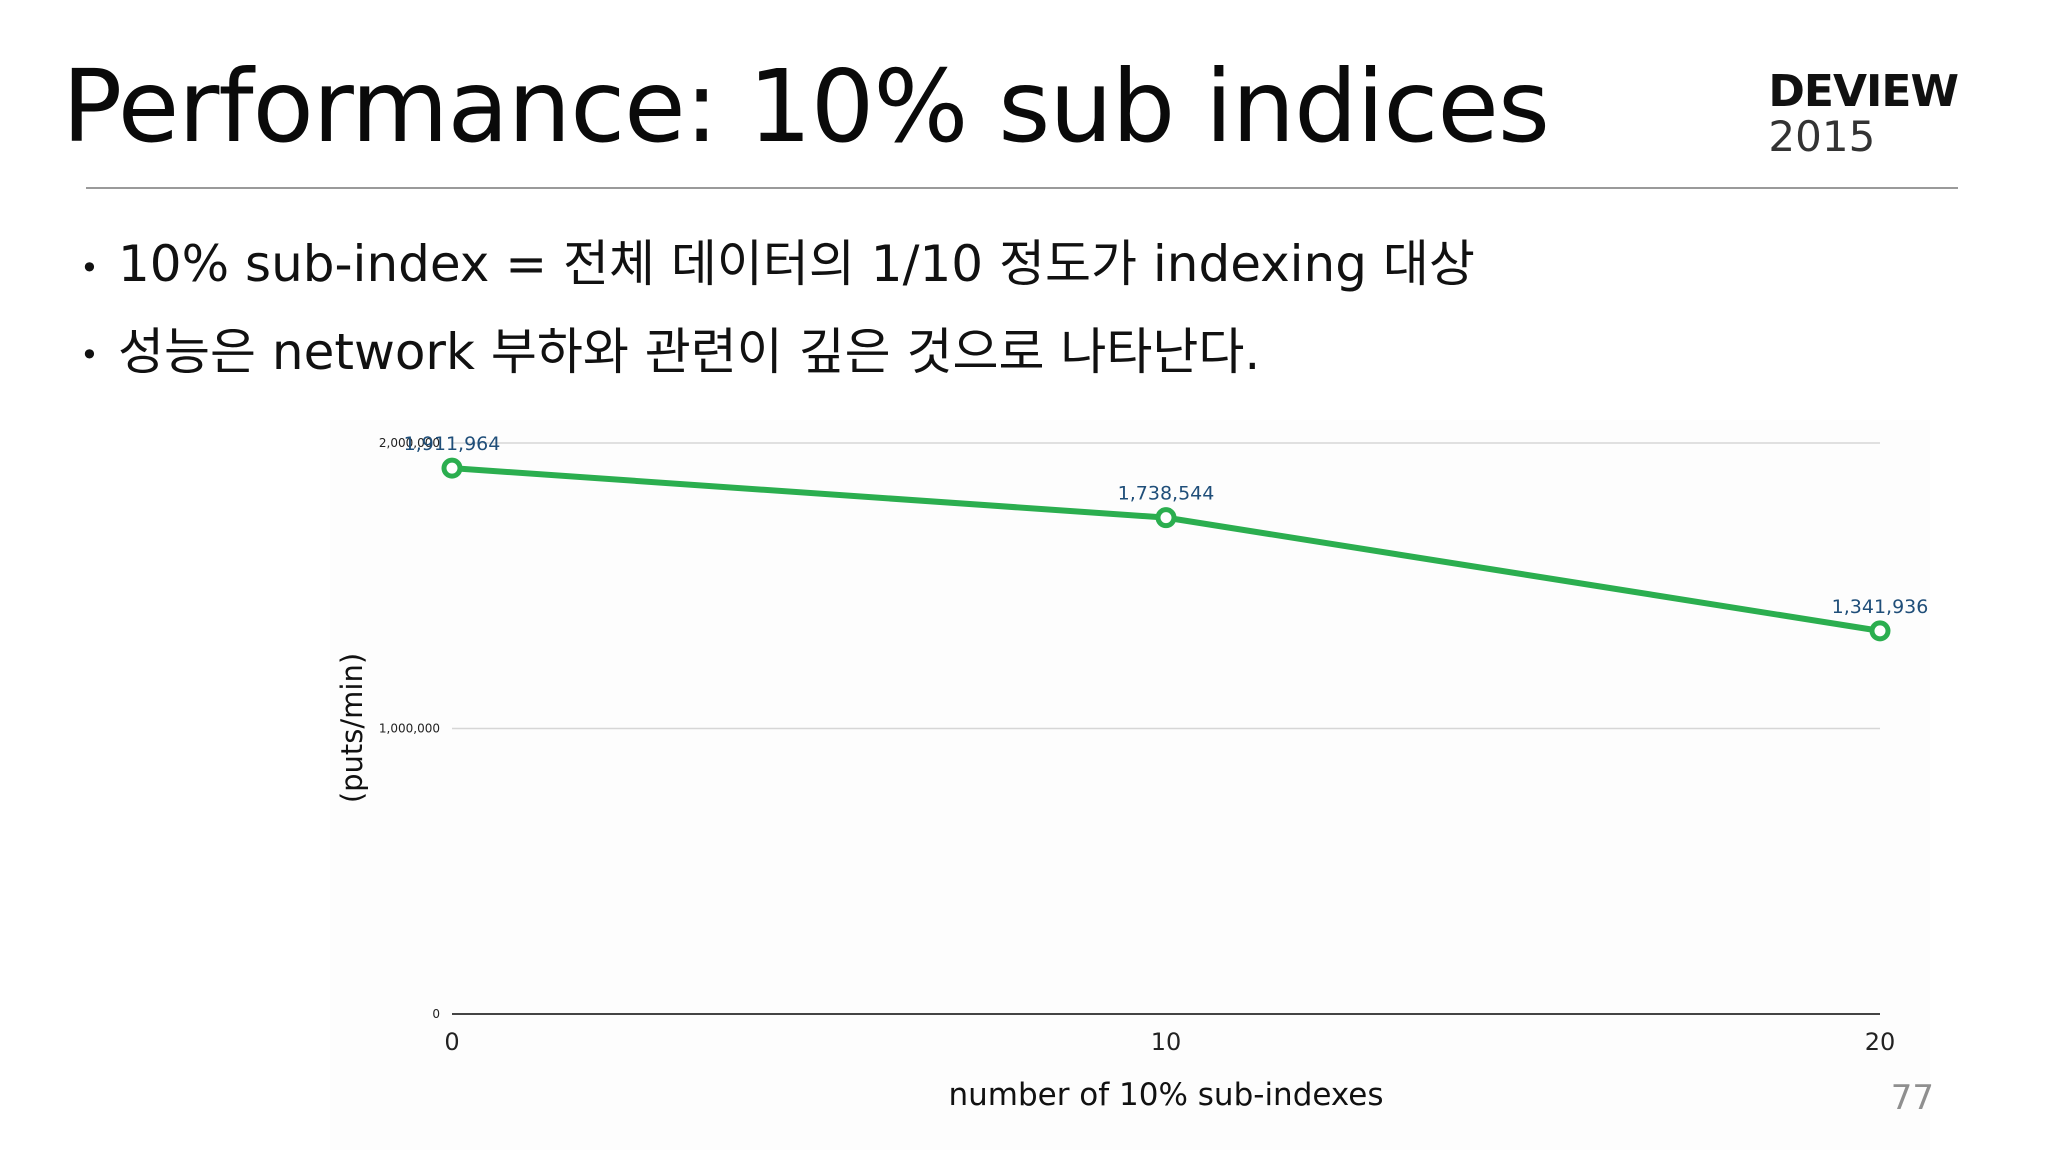  I want to click on title-divider, so click(1022, 188).